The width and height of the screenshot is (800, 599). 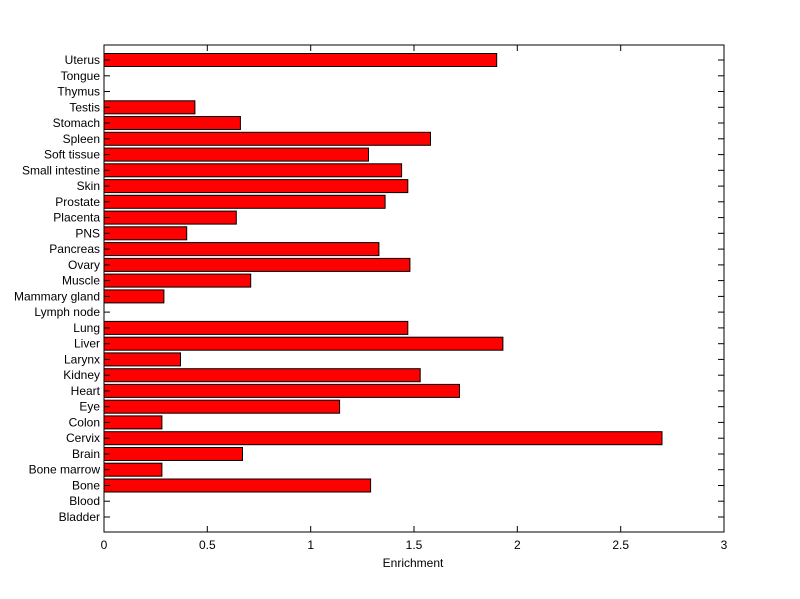 What do you see at coordinates (207, 545) in the screenshot?
I see `x-tick-label-0-5: 0.5` at bounding box center [207, 545].